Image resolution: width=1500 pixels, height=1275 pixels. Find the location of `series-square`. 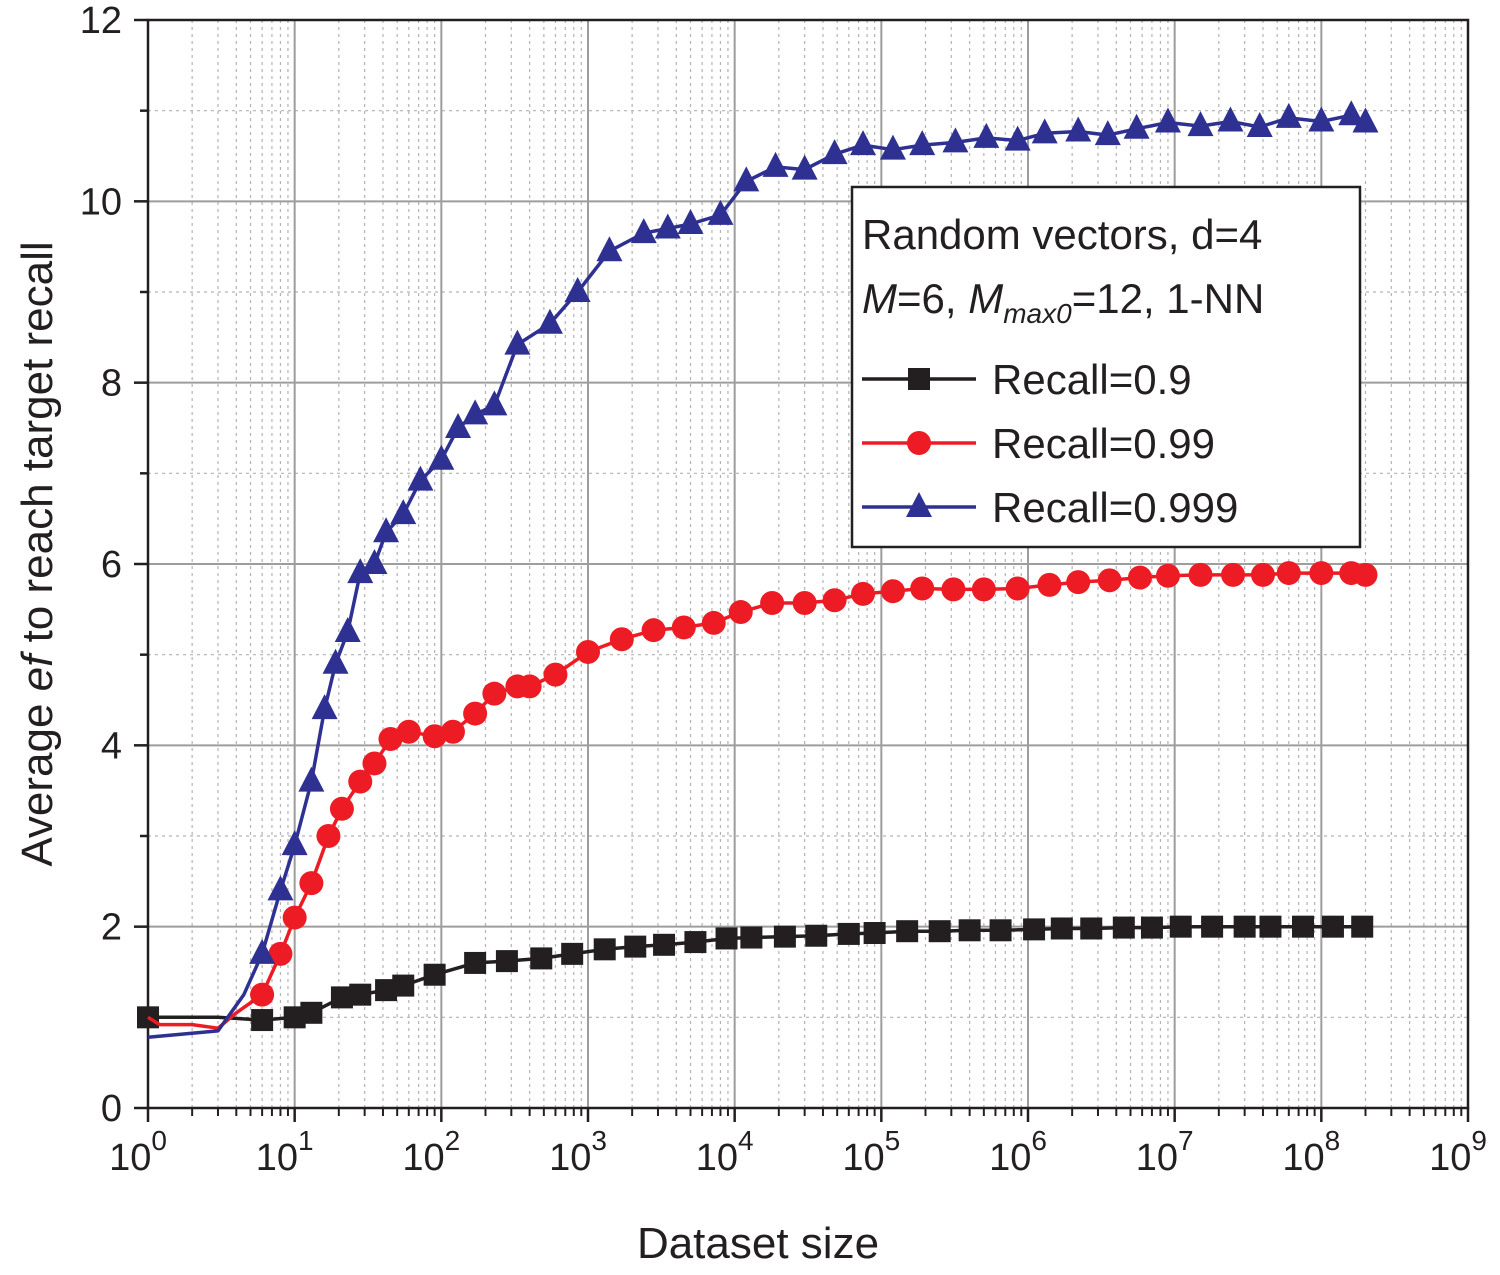

series-square is located at coordinates (755, 973).